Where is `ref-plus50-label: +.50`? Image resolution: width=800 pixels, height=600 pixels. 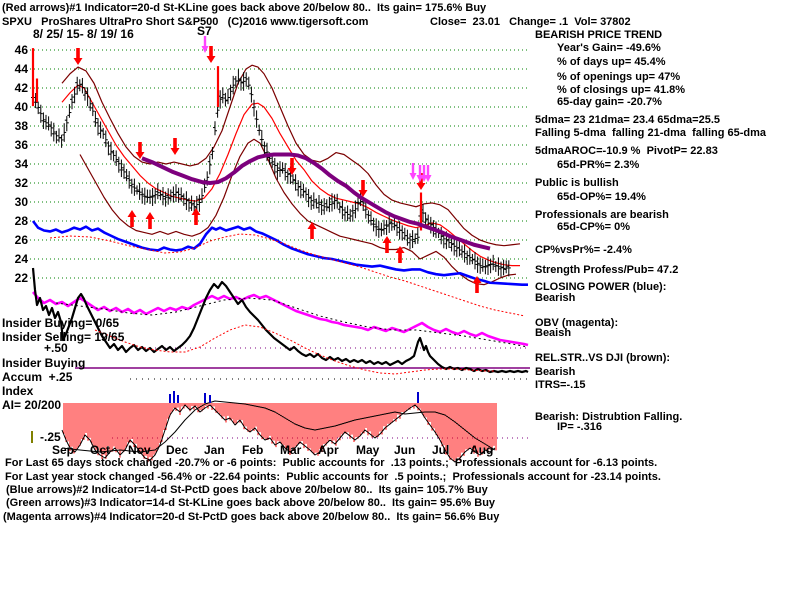 ref-plus50-label: +.50 is located at coordinates (56, 348).